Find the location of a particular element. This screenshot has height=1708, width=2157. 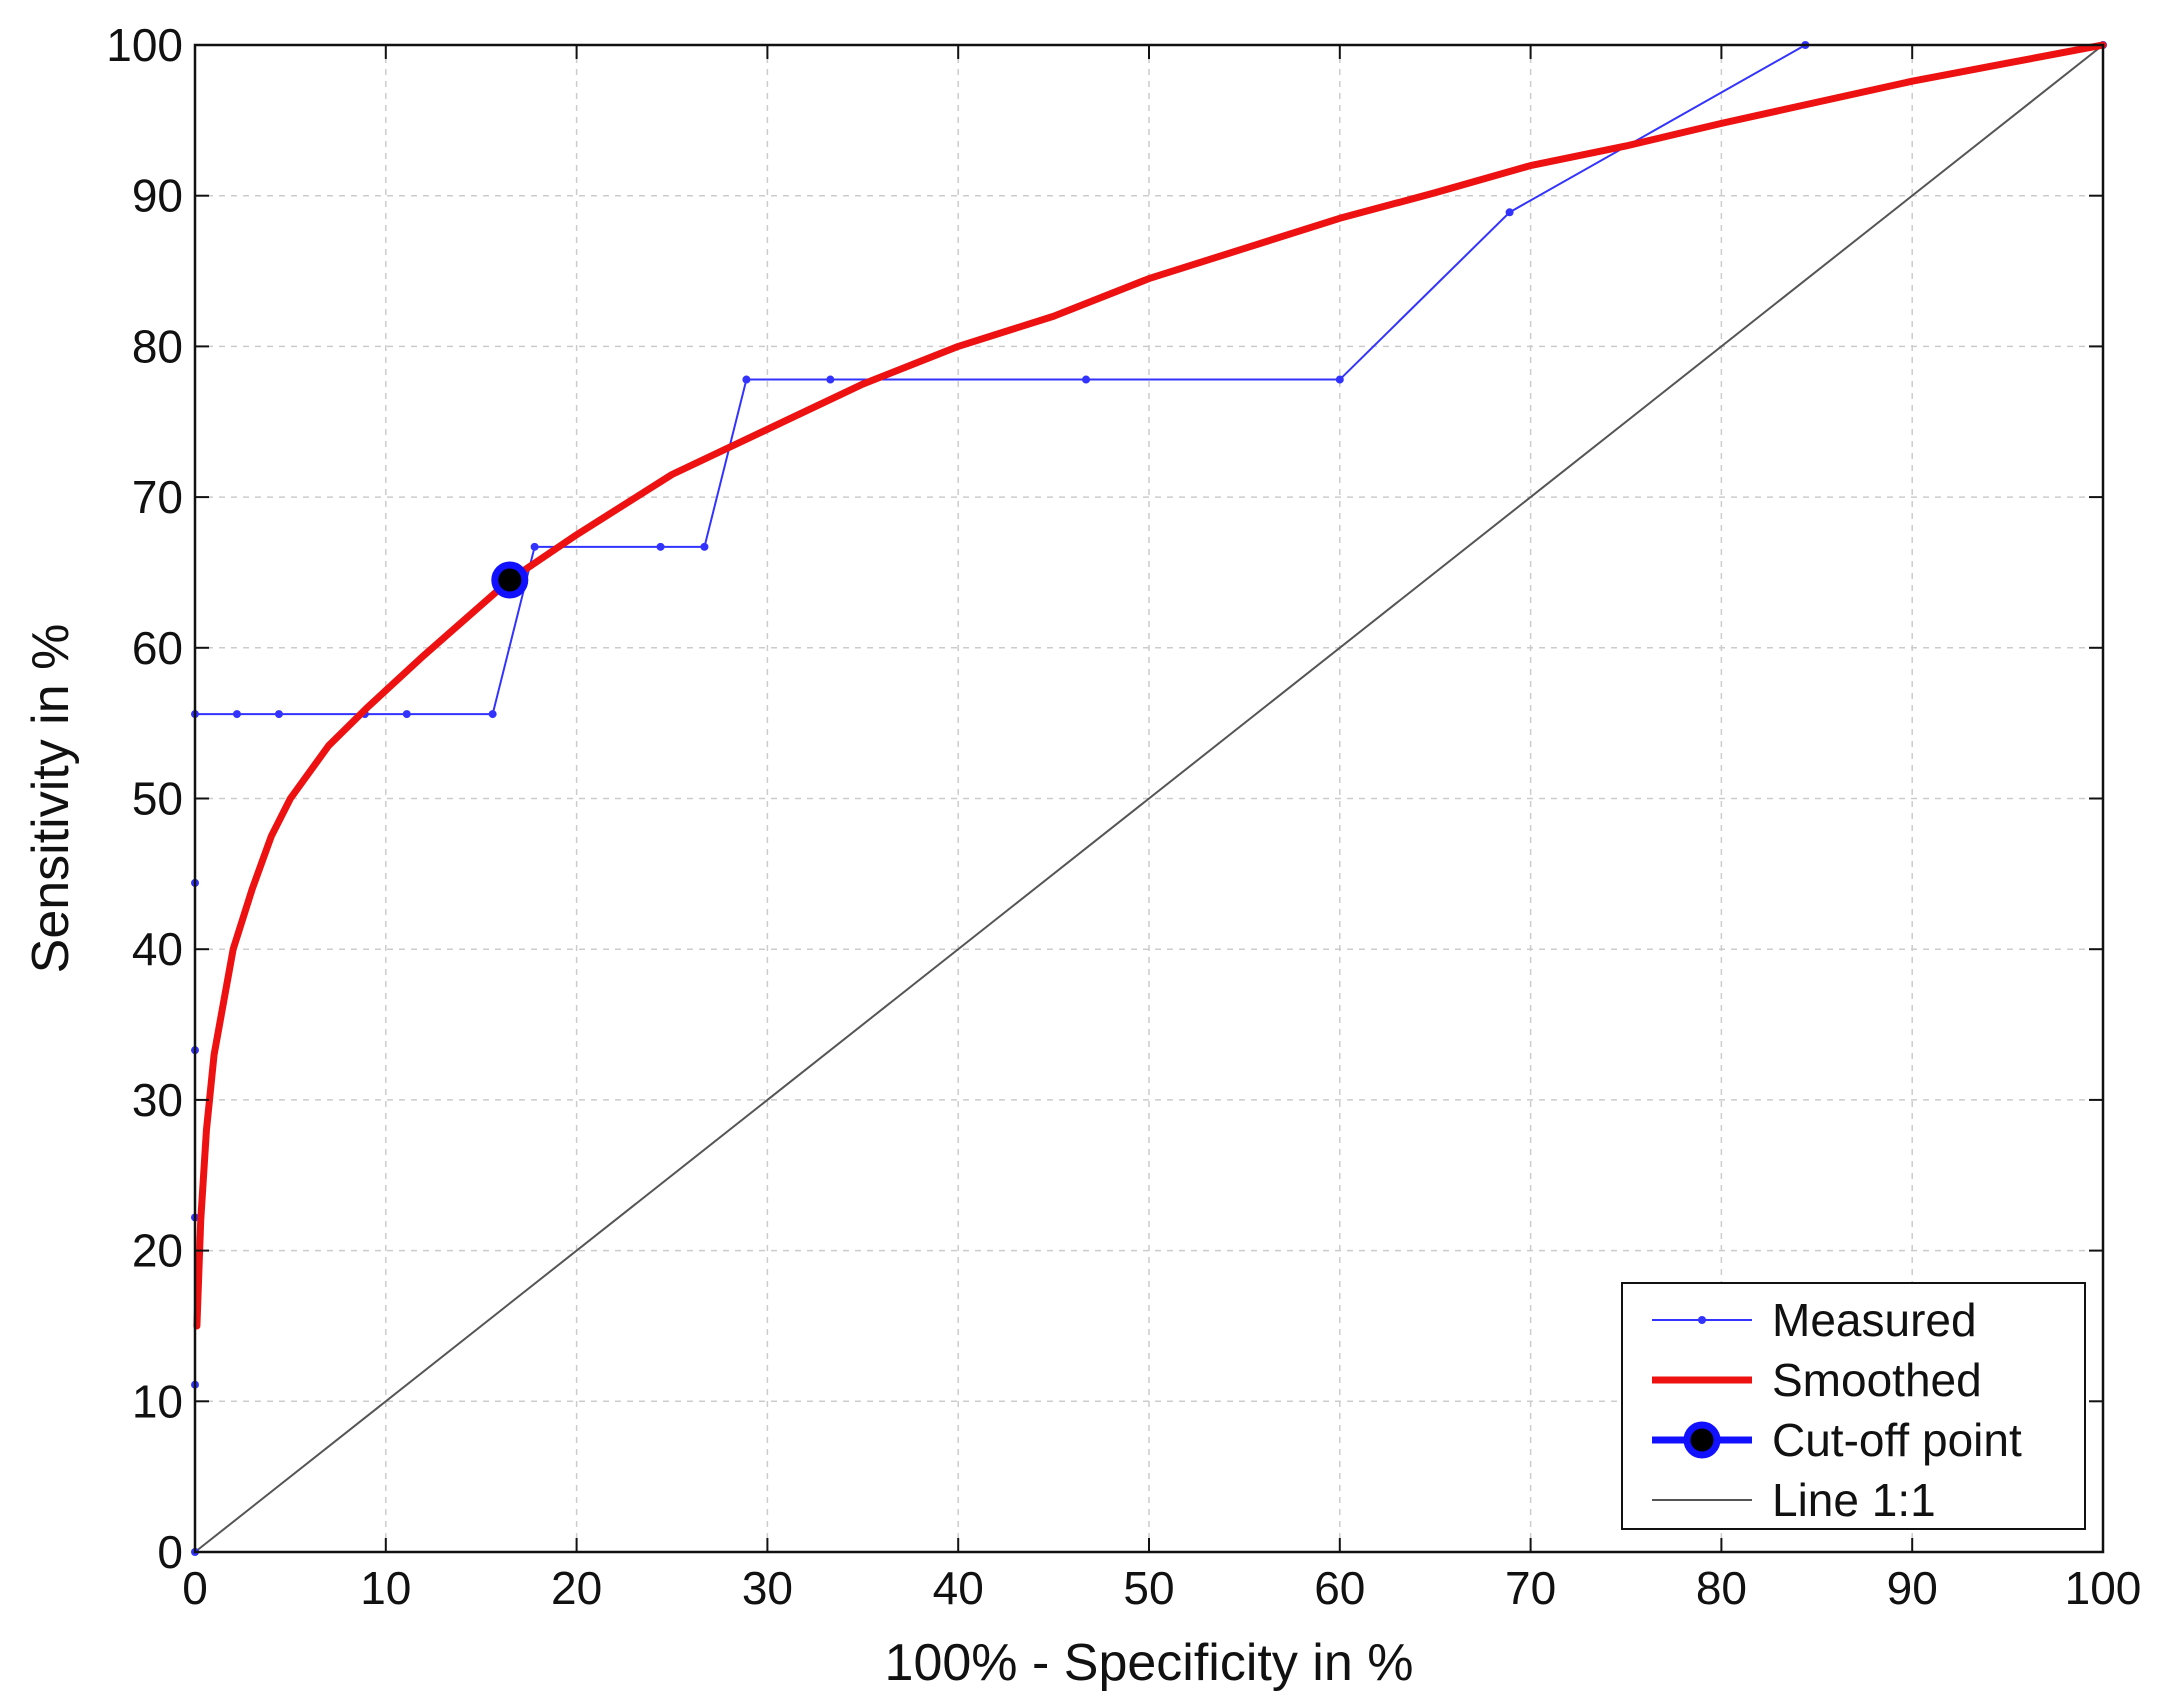

x-tick-label: 90 is located at coordinates (1912, 1588).